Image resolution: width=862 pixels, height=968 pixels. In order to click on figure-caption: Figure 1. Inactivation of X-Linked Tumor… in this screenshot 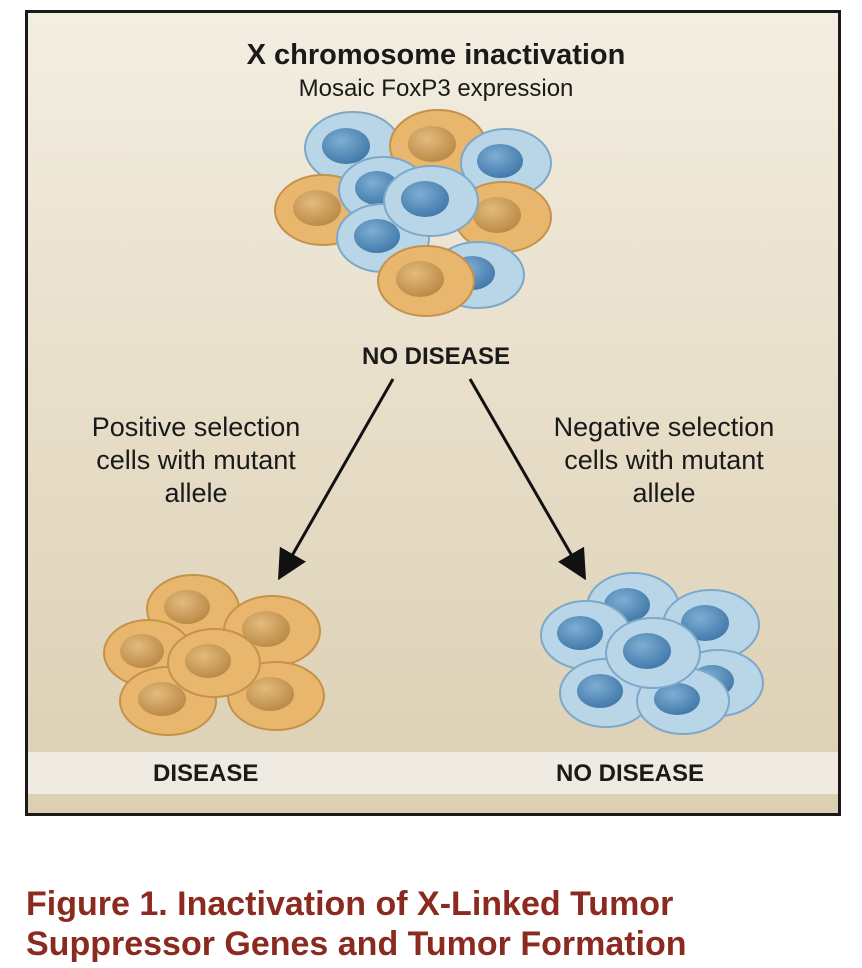, I will do `click(436, 924)`.